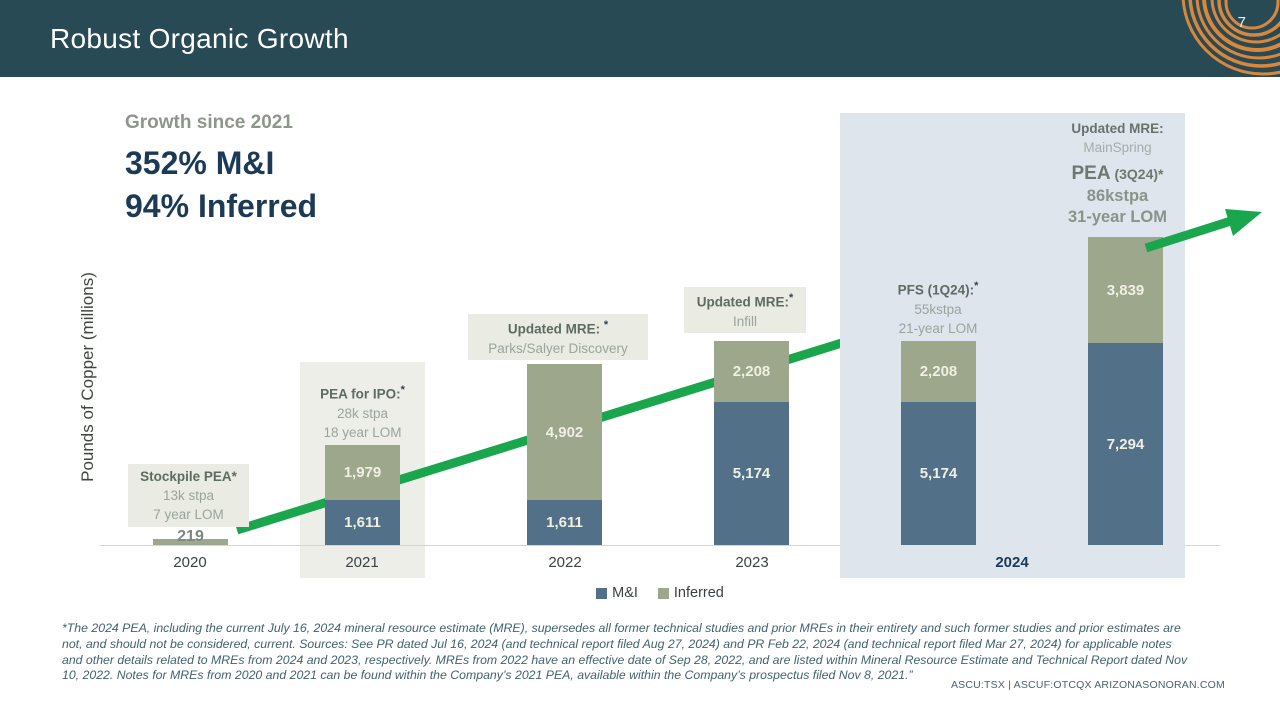 Image resolution: width=1280 pixels, height=720 pixels. I want to click on annotation-heading: Updated MRE: *, so click(558, 328).